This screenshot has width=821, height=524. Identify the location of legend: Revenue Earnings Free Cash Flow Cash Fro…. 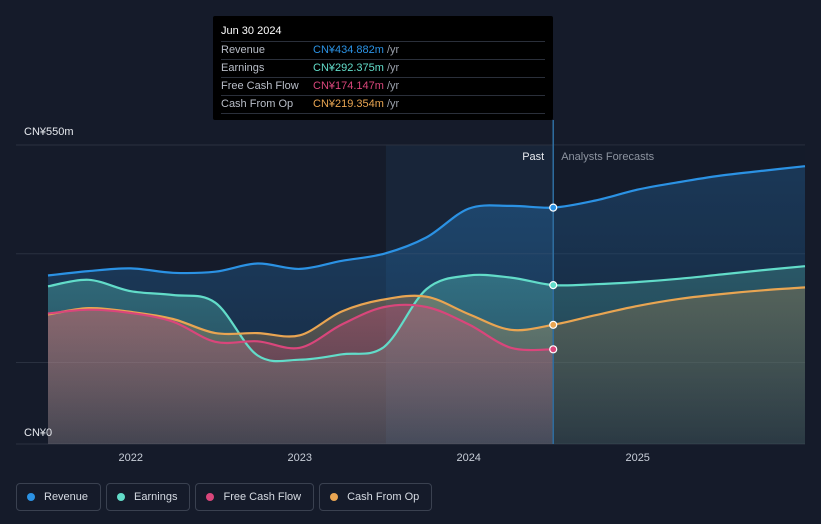
(224, 497).